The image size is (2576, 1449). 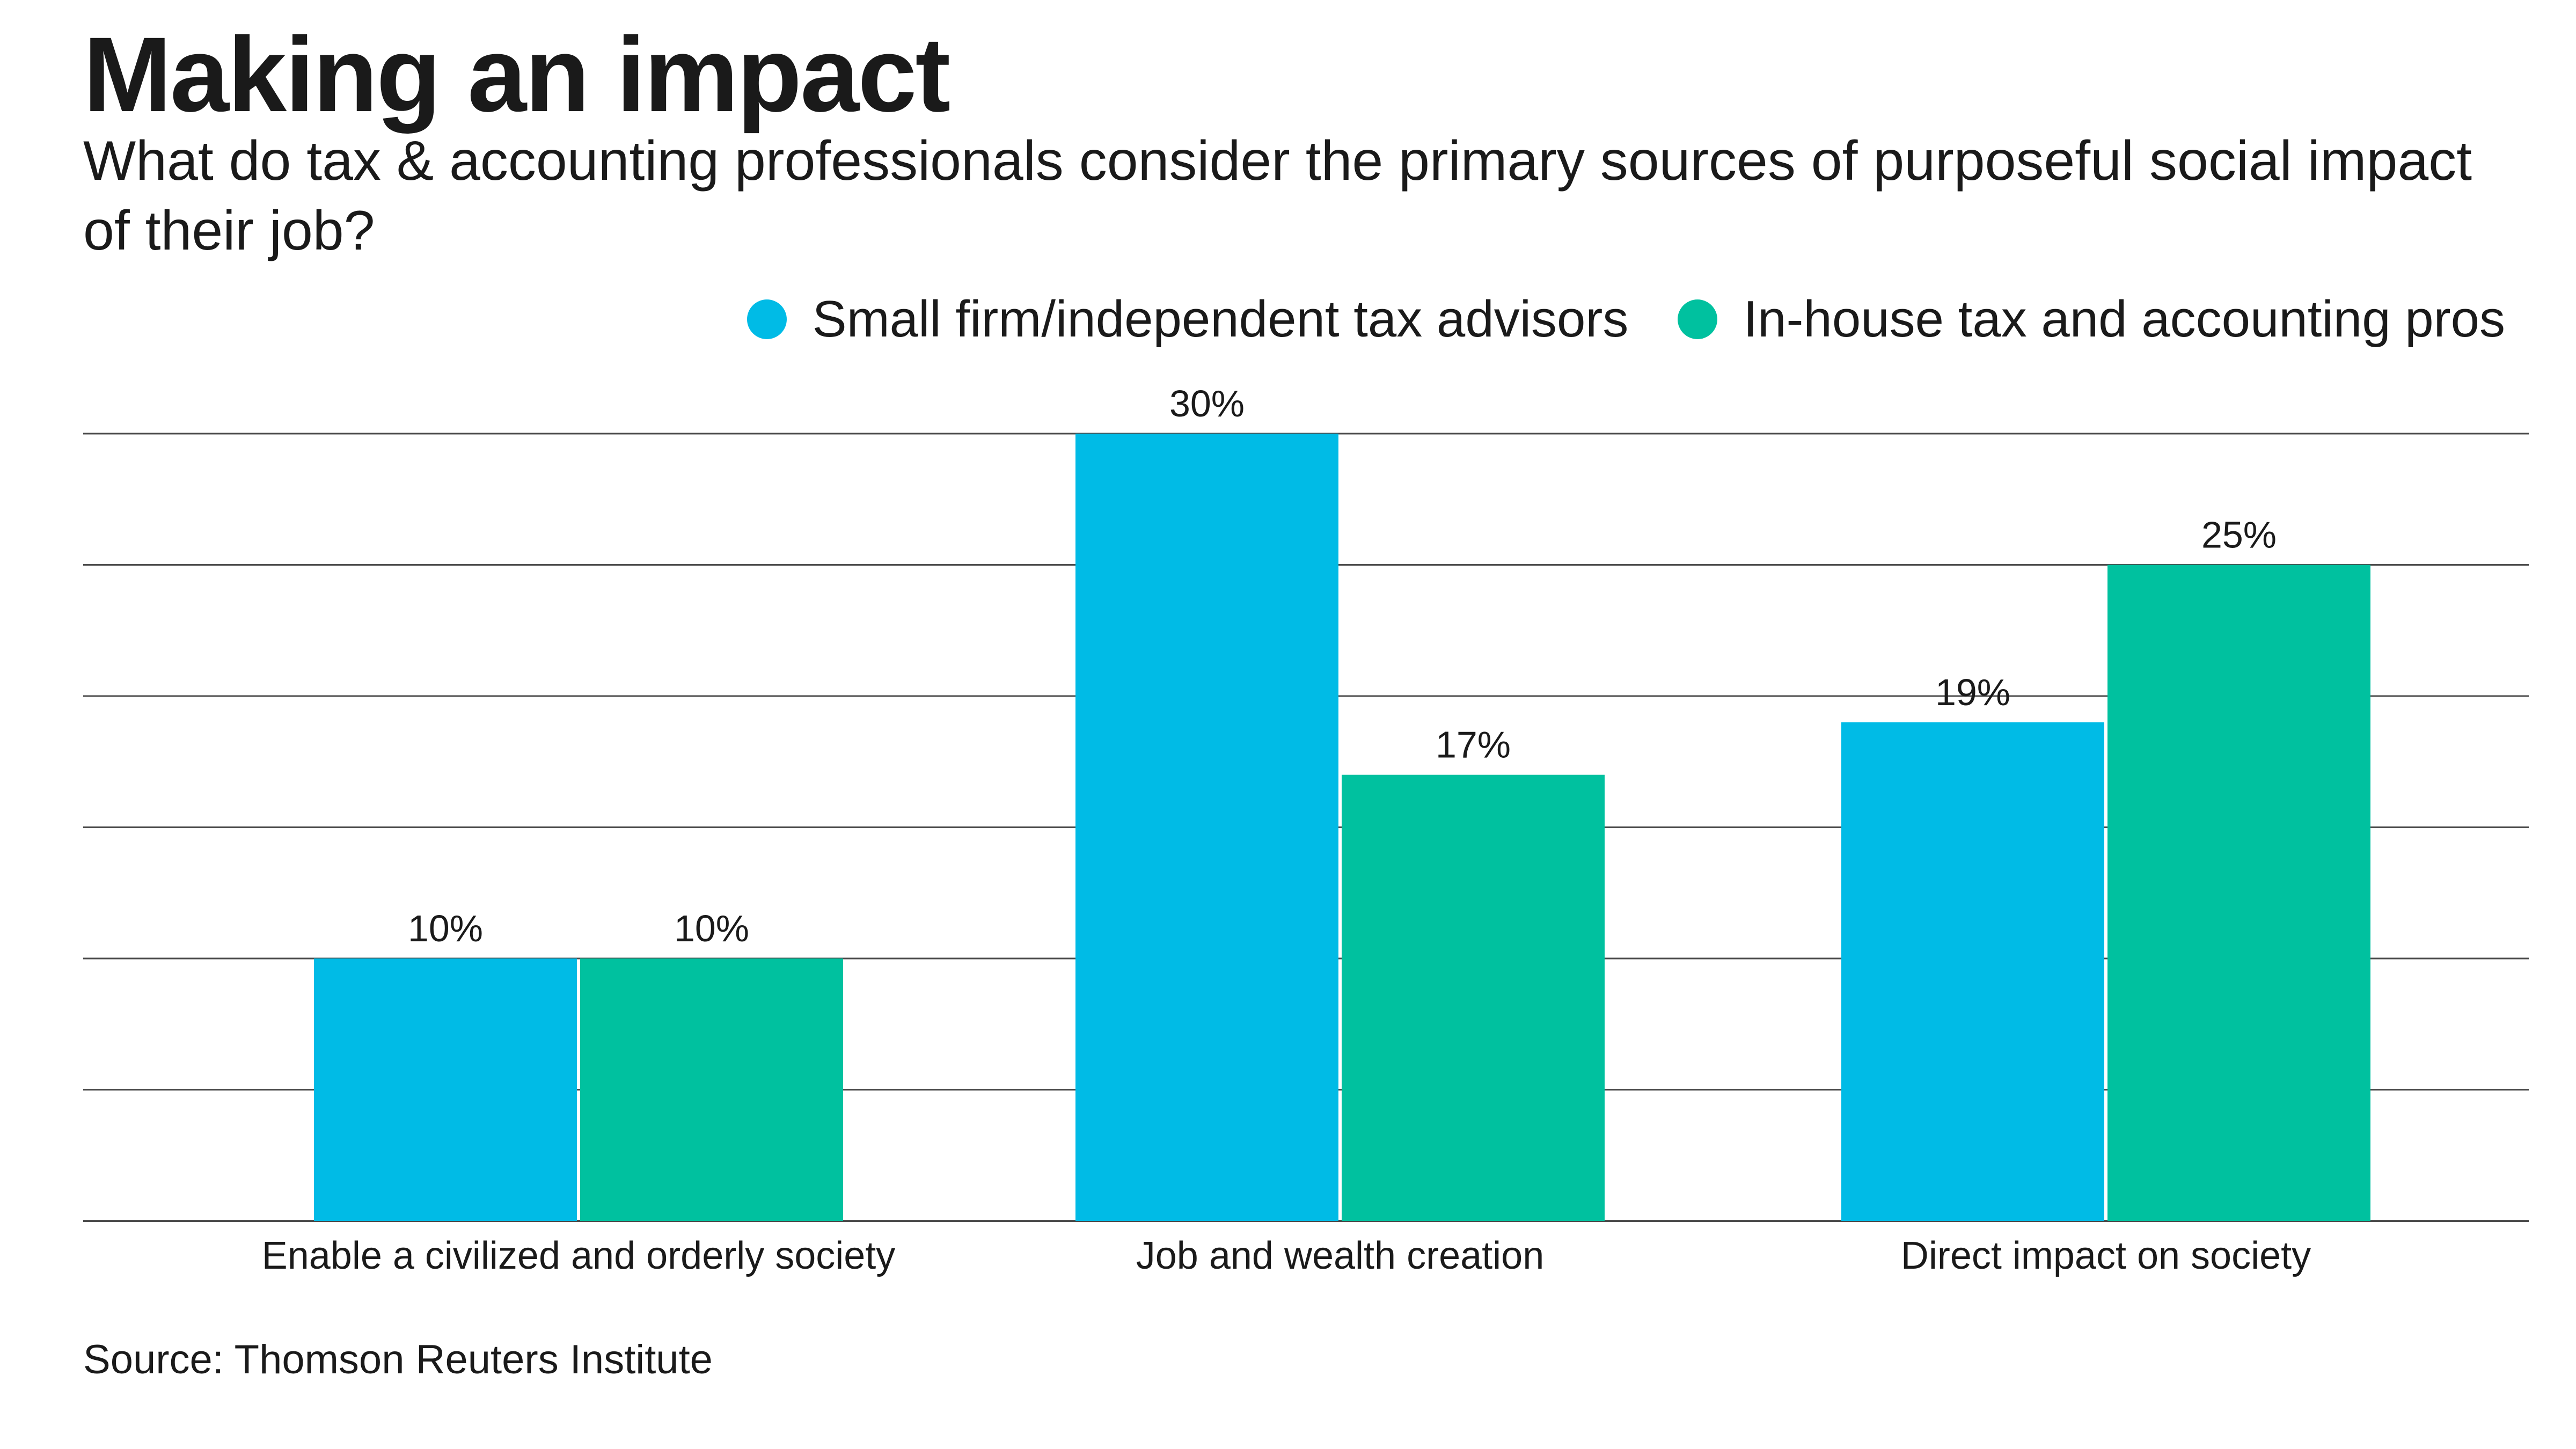 I want to click on legend-item-small-firm: Small firm/independent tax advisors, so click(x=1188, y=319).